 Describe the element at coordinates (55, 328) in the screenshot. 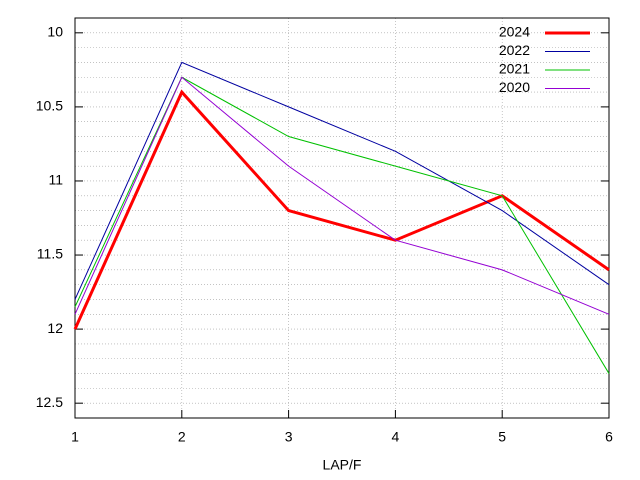

I see `y-tick-label: 12` at that location.